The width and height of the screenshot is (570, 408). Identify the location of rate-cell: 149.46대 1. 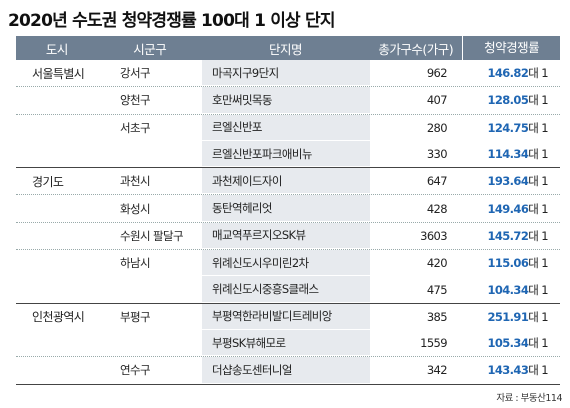
(511, 209).